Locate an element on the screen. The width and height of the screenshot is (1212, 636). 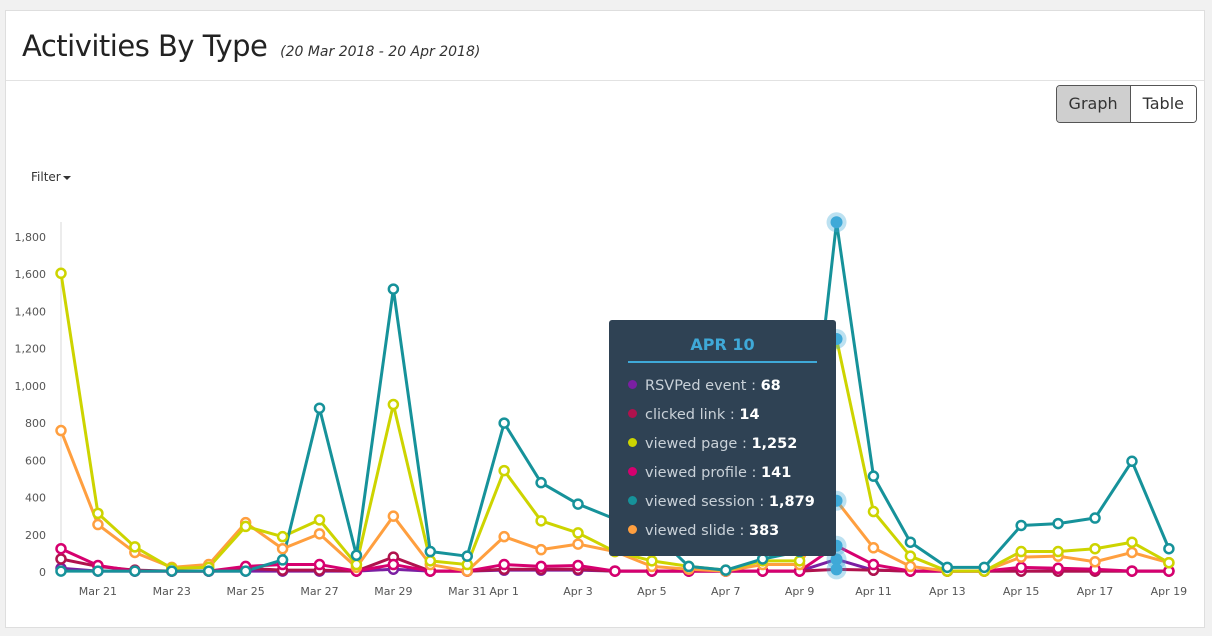
y-tick-label: 0 is located at coordinates (42, 572).